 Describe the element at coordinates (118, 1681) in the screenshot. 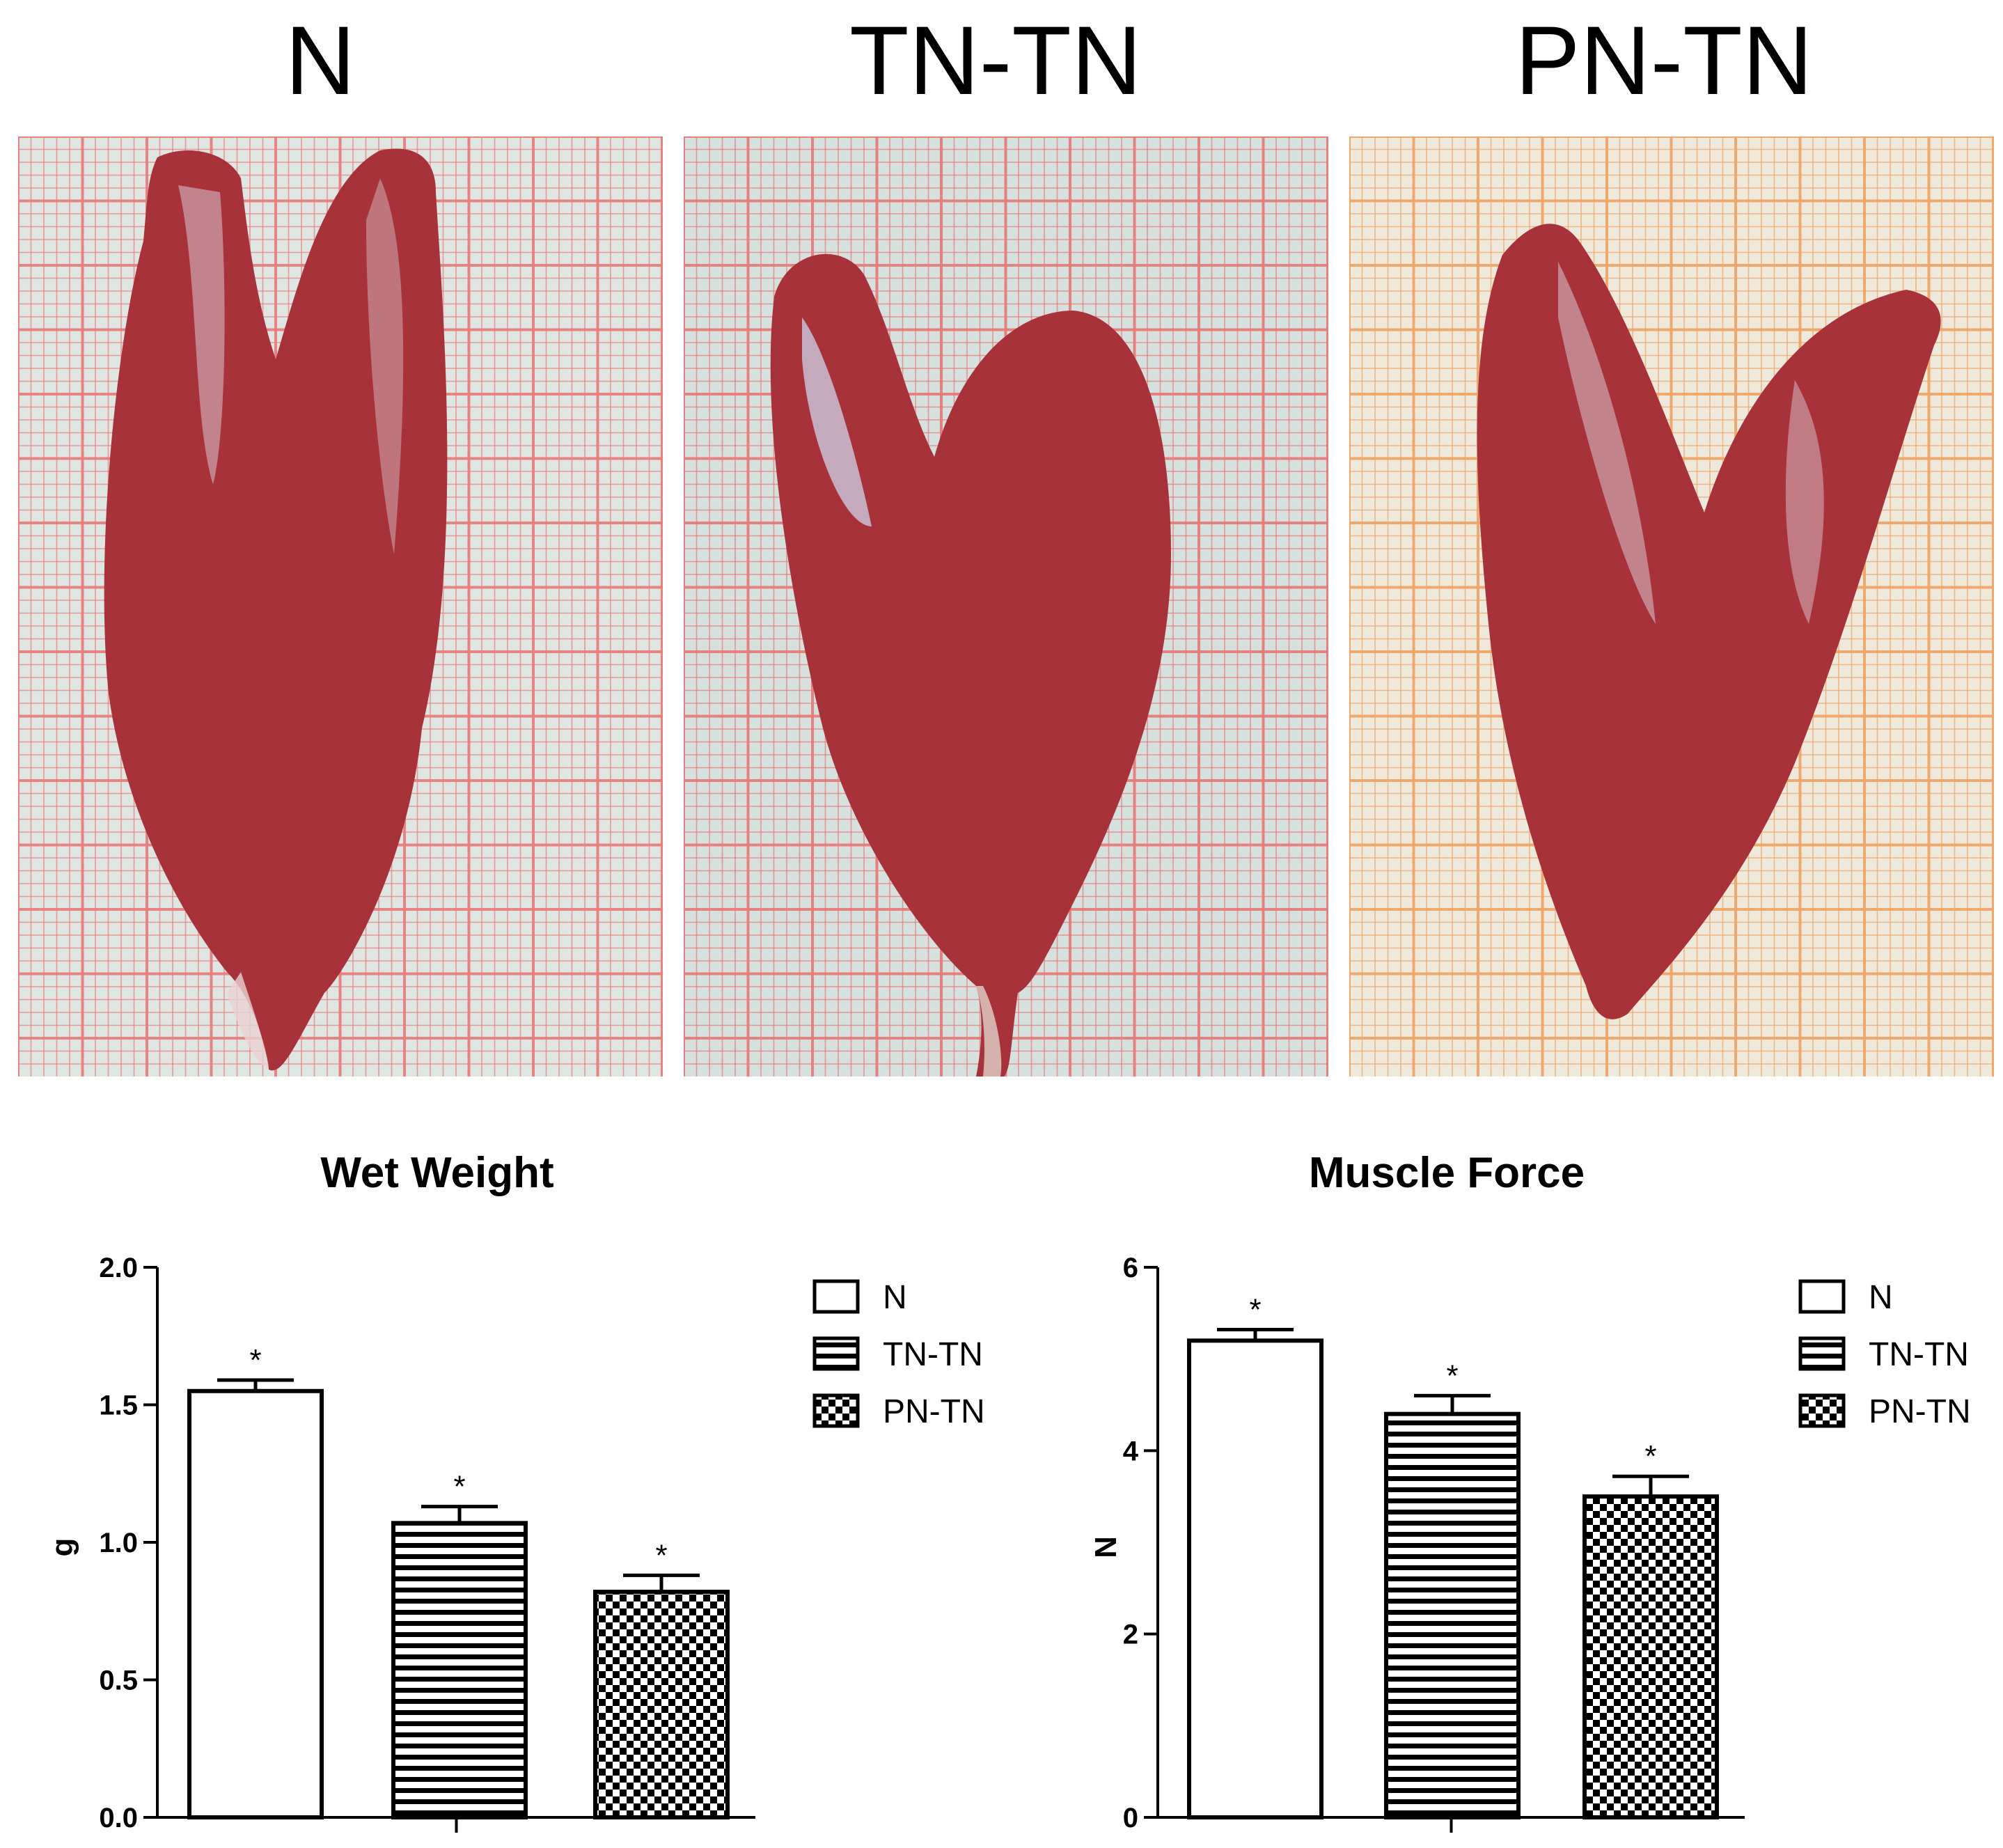

I see `y-tick-label: 0.5` at that location.